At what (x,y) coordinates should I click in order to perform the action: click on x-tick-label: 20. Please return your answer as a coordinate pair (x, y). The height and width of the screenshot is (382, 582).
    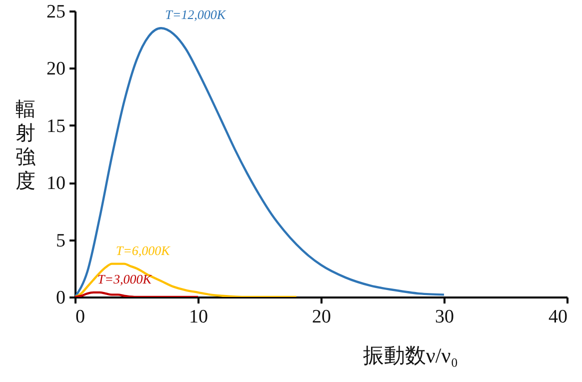
    Looking at the image, I should click on (321, 317).